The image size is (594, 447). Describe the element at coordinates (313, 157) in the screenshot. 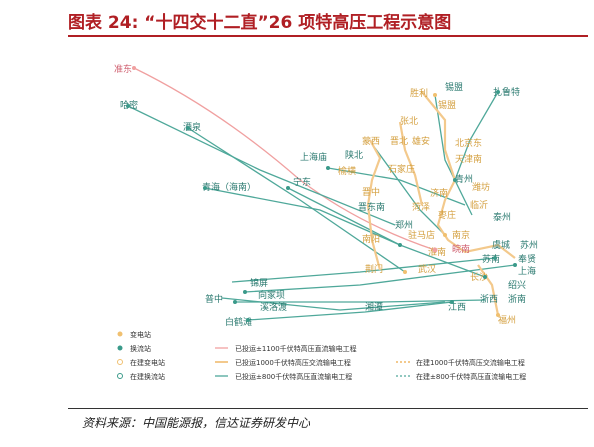

I see `city-label: 上海庙` at that location.